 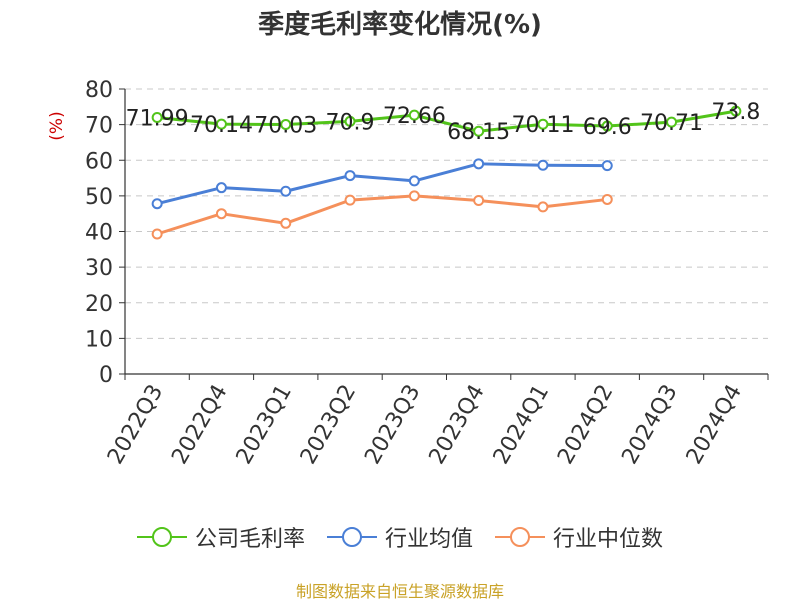 I want to click on chart-title: 季度毛利率变化情况(%), so click(x=400, y=25).